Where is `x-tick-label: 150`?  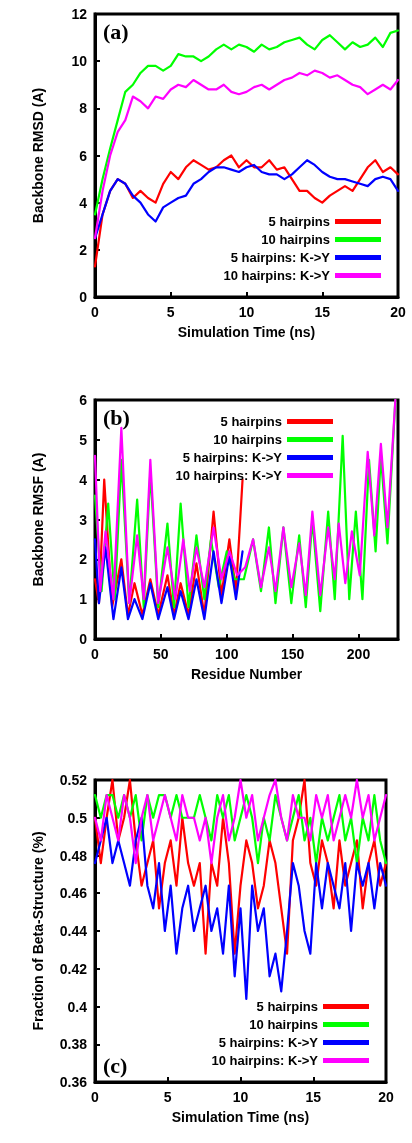 x-tick-label: 150 is located at coordinates (292, 654).